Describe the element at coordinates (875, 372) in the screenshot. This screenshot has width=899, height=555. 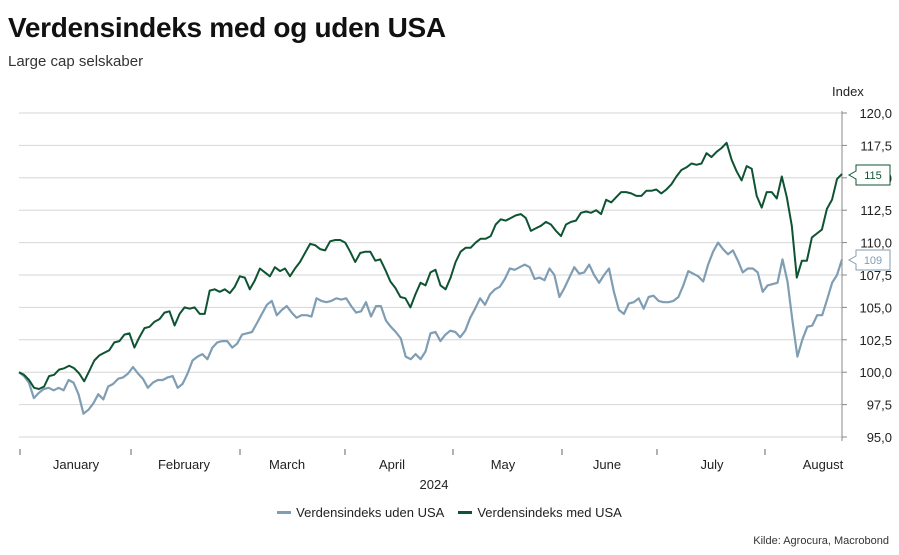
I see `y-tick-label: 100,0` at that location.